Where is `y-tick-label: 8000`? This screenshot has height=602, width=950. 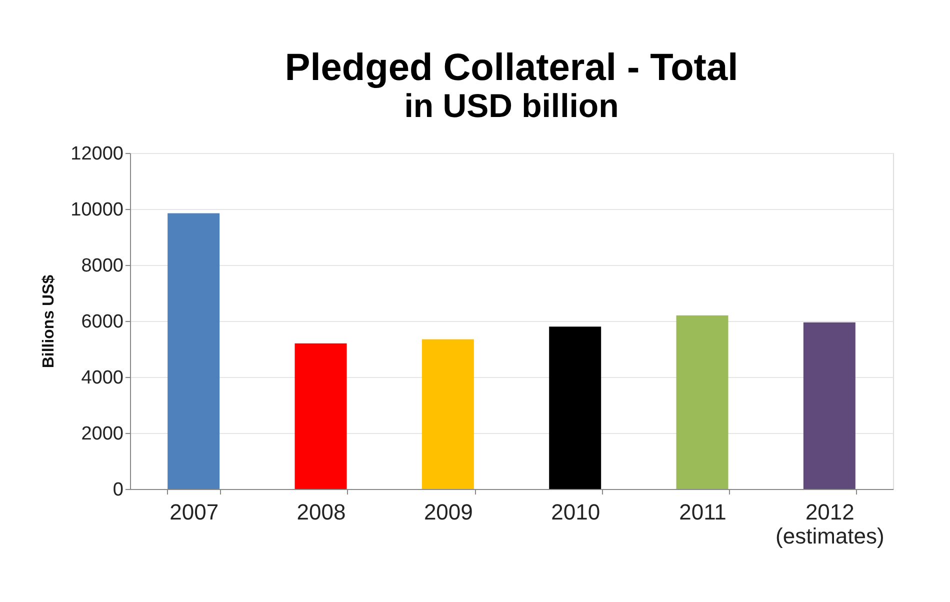
y-tick-label: 8000 is located at coordinates (102, 266).